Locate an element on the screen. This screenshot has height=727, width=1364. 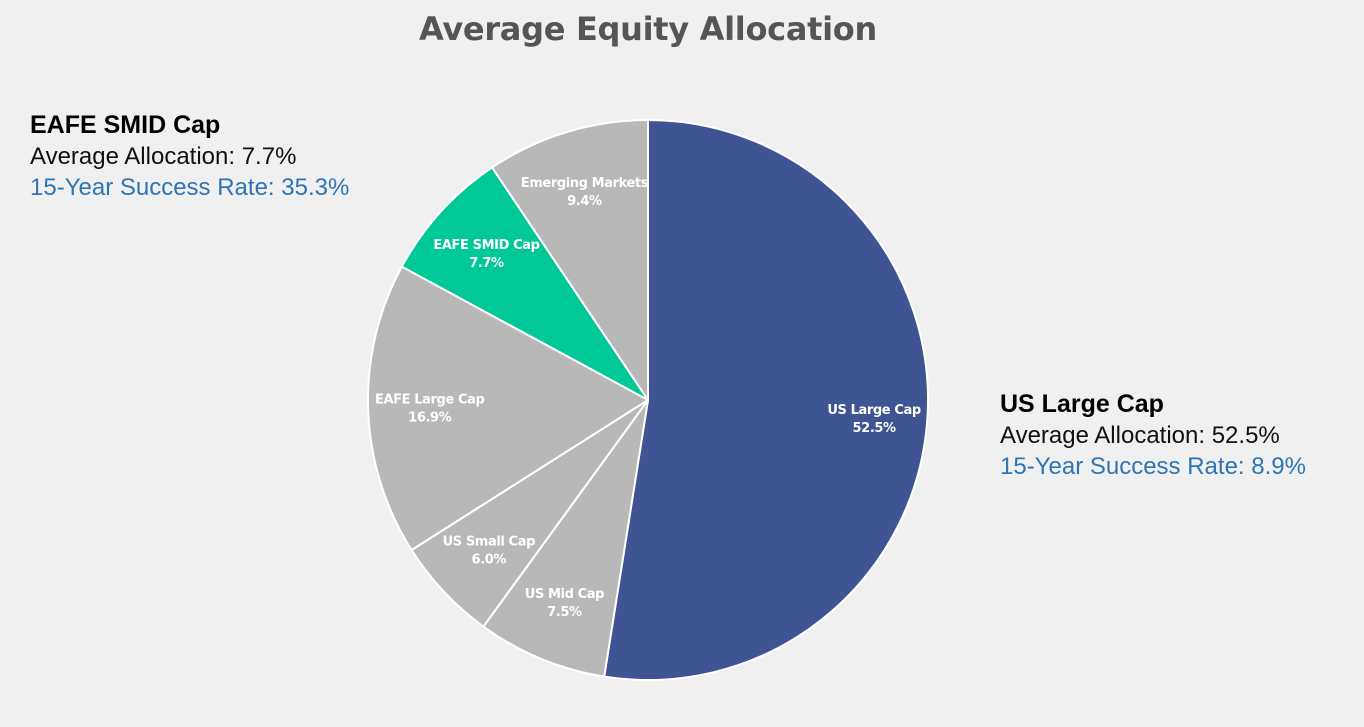
slice-label-eafe-smid-cap: EAFE SMID Cap is located at coordinates (486, 245).